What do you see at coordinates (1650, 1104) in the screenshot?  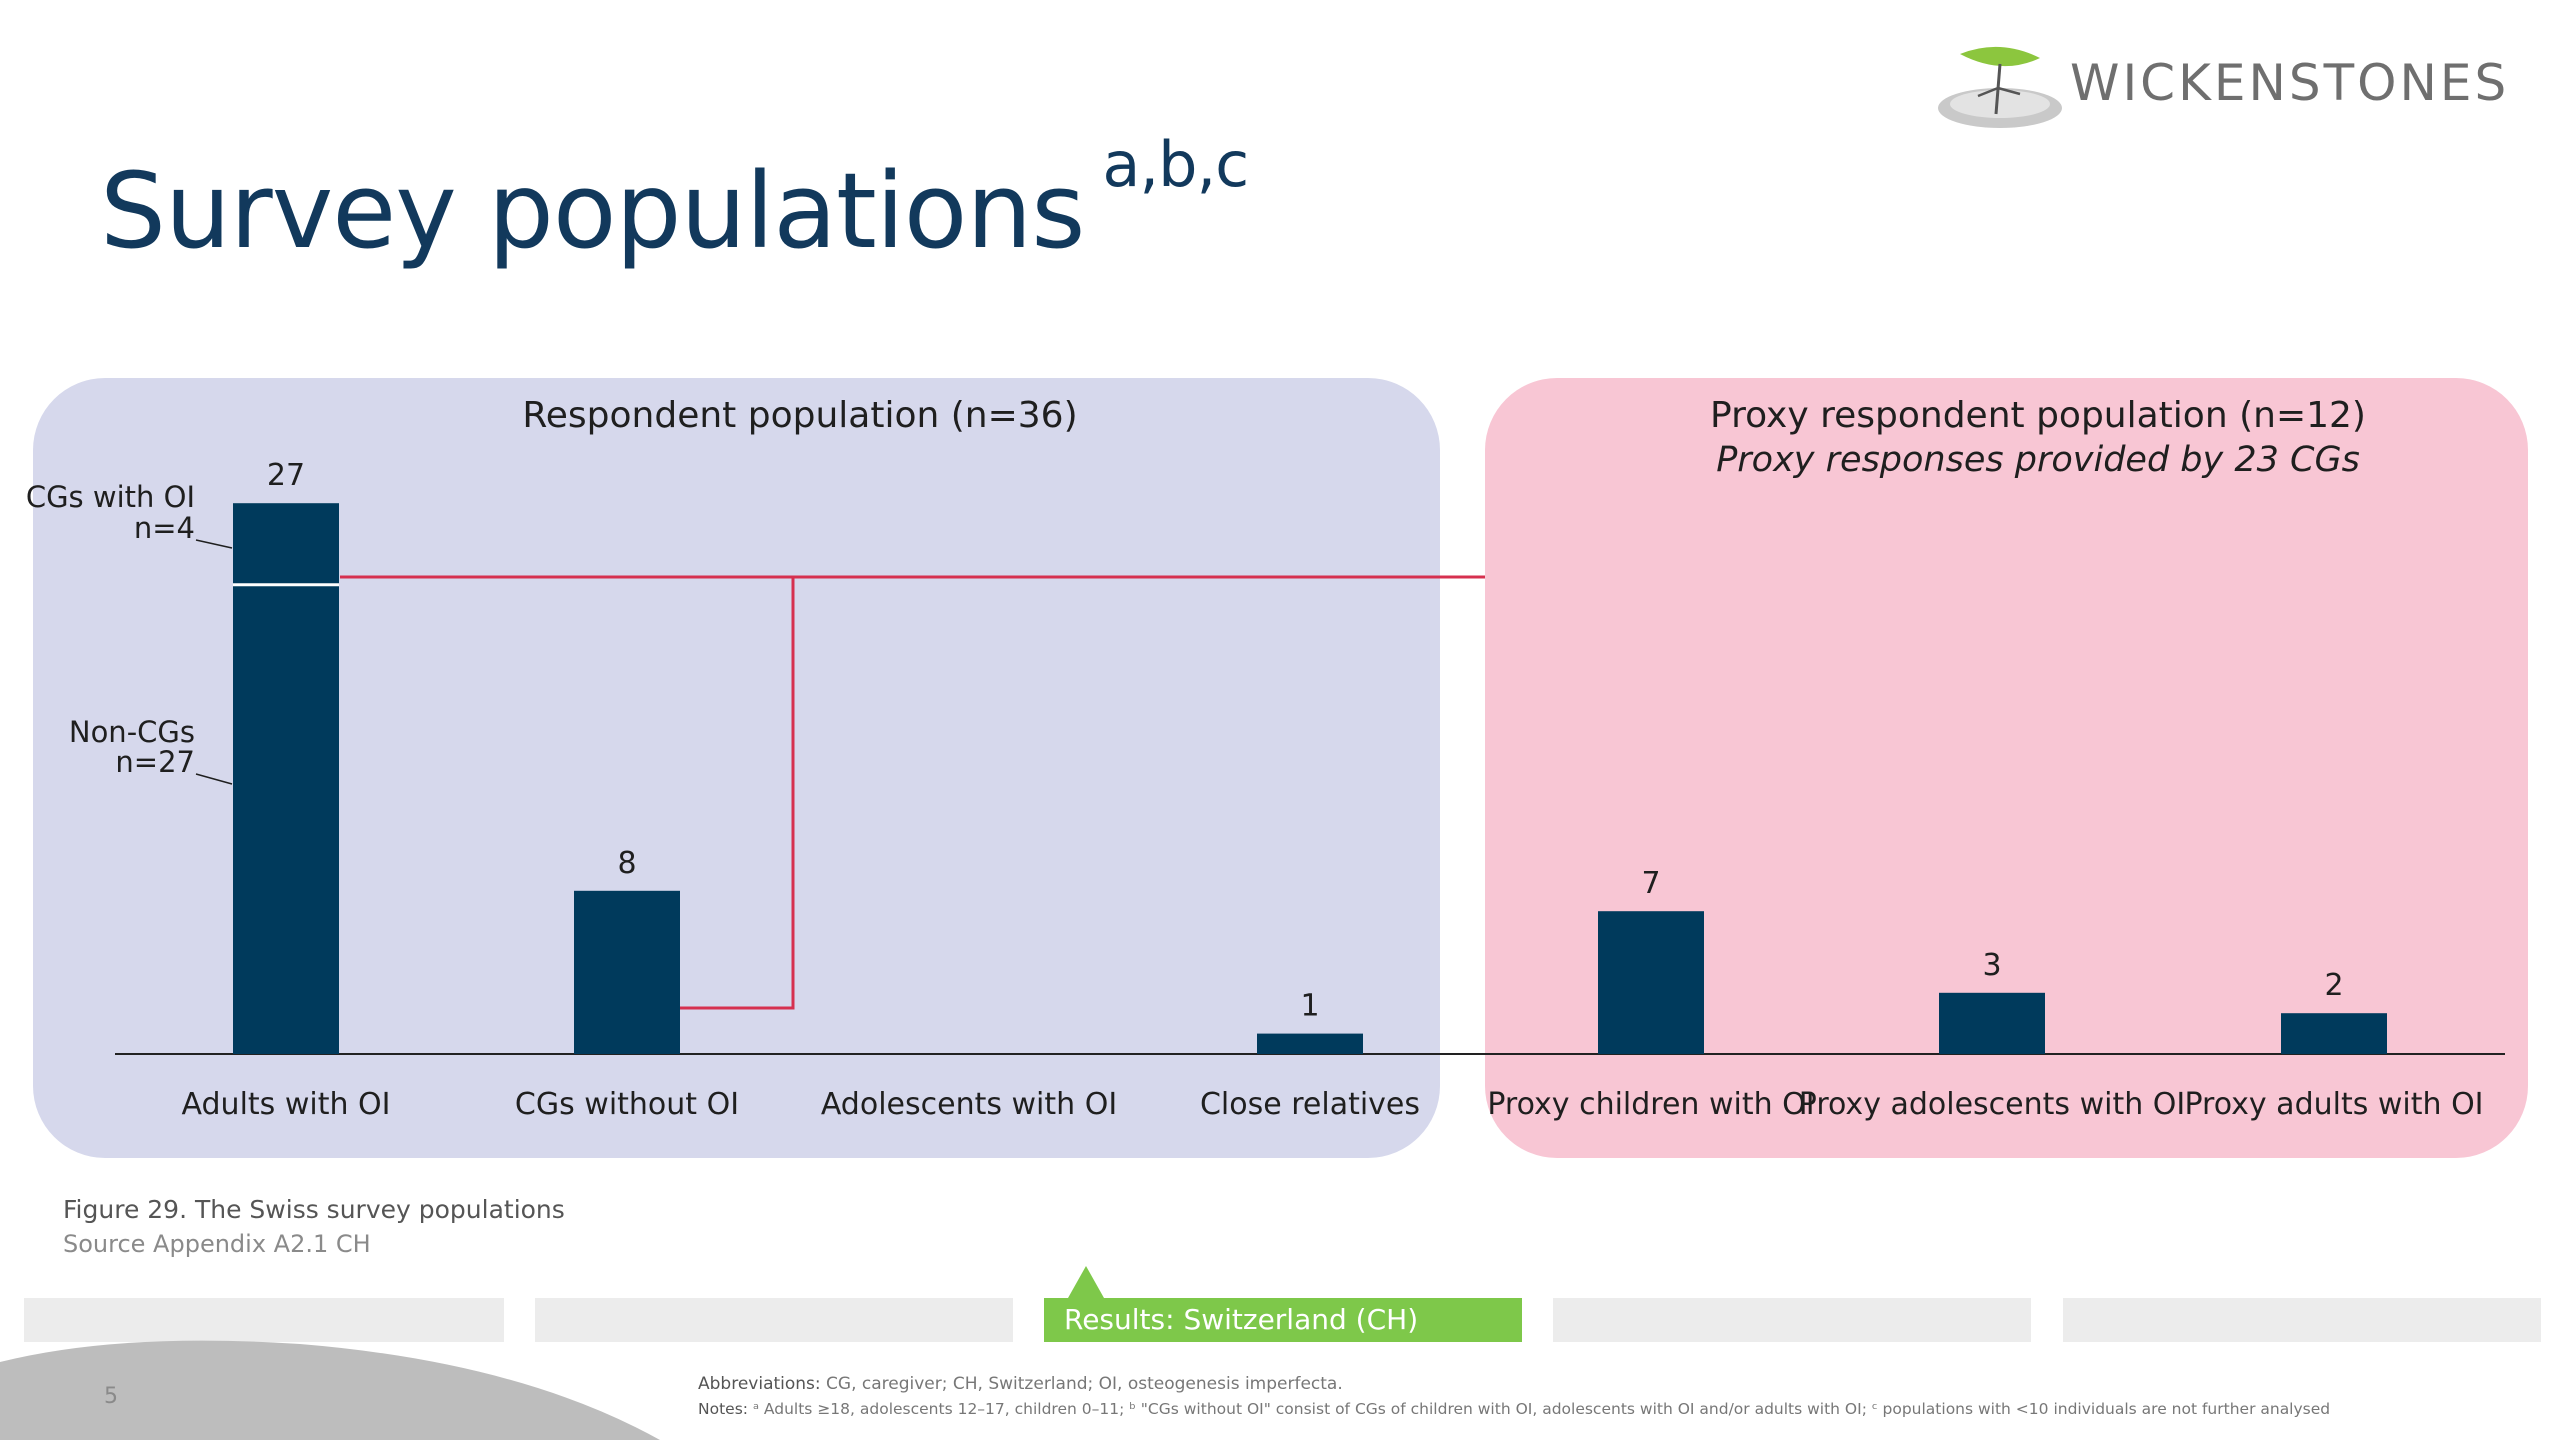 I see `category-label-4: Proxy children with OI` at bounding box center [1650, 1104].